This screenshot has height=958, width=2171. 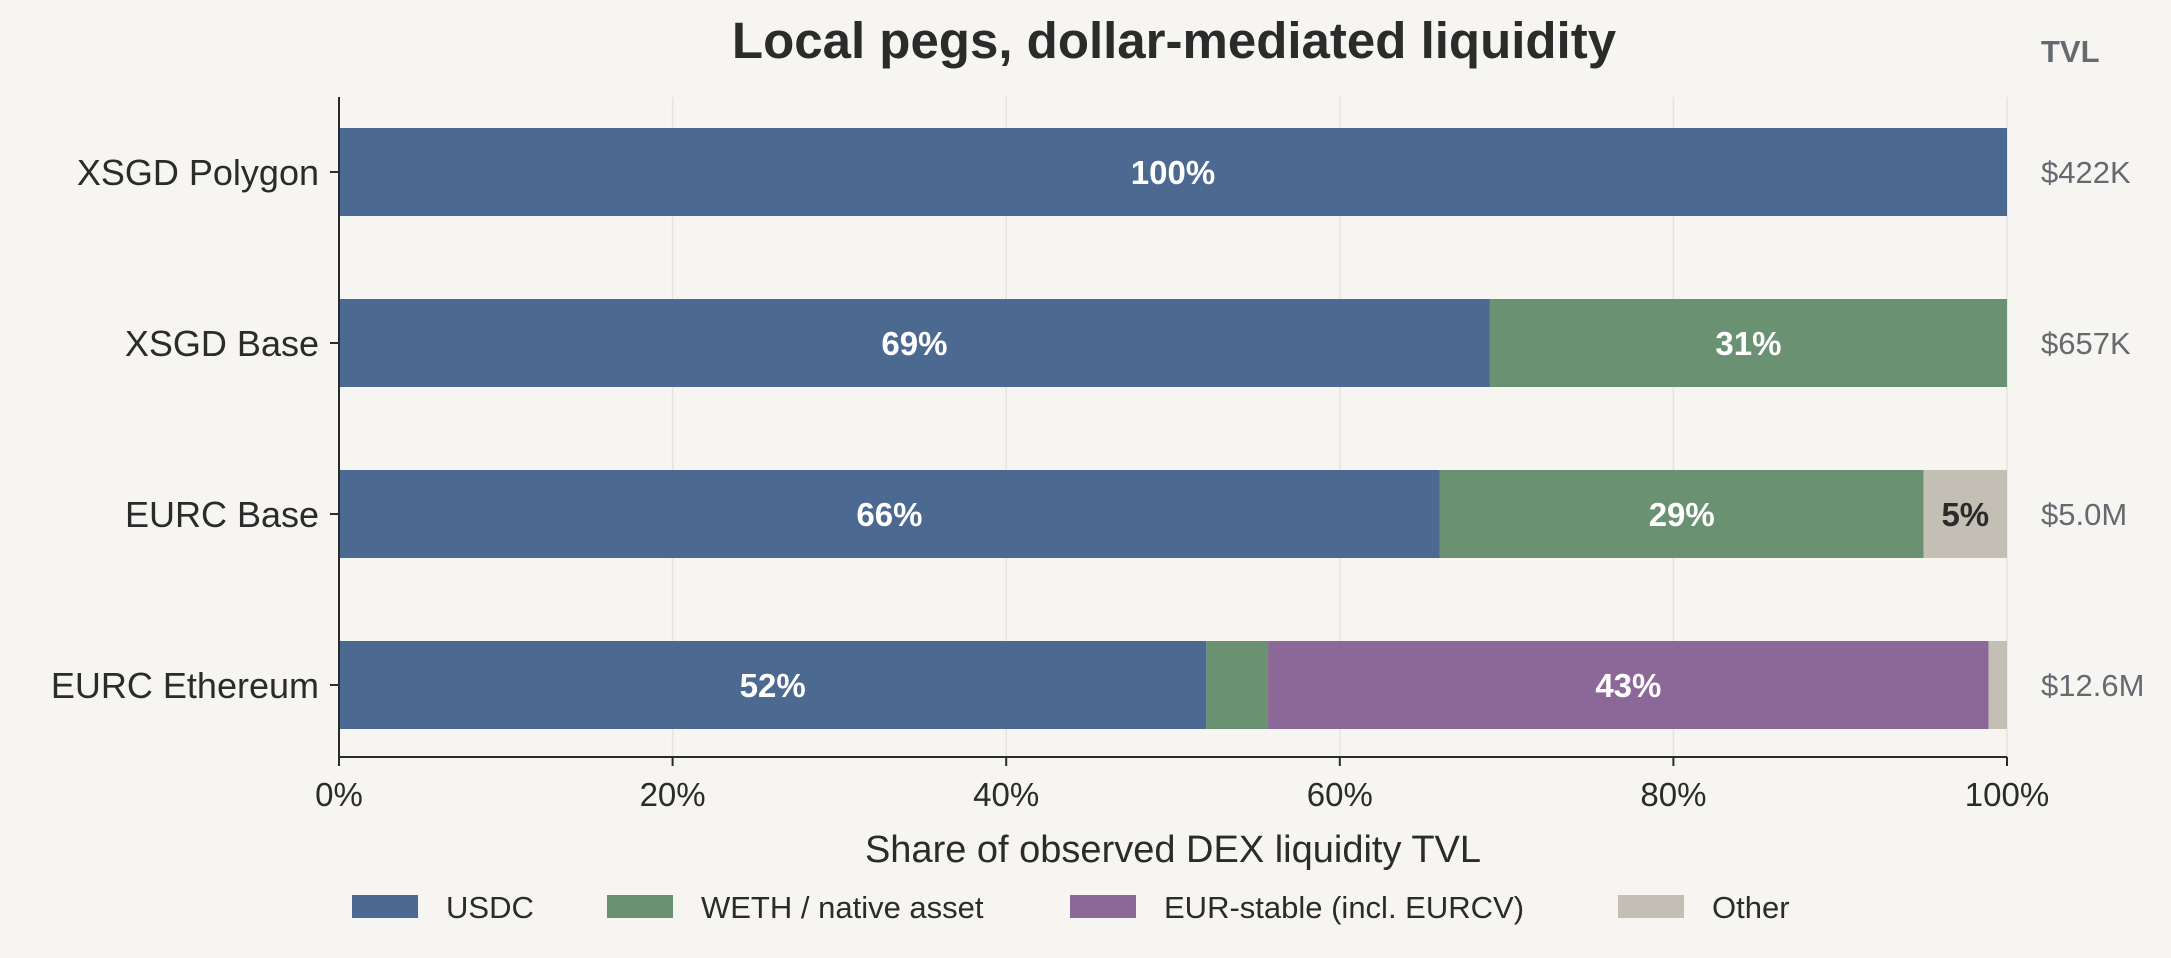 What do you see at coordinates (222, 514) in the screenshot?
I see `category-label: EURC Base` at bounding box center [222, 514].